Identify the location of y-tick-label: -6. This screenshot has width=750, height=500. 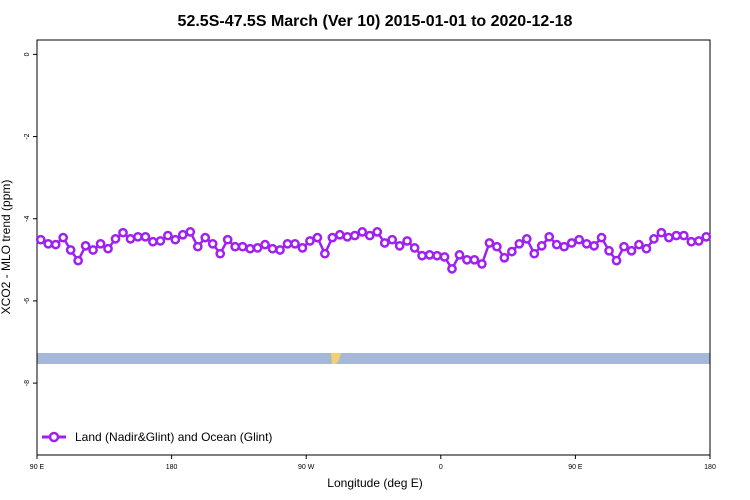
(27, 301).